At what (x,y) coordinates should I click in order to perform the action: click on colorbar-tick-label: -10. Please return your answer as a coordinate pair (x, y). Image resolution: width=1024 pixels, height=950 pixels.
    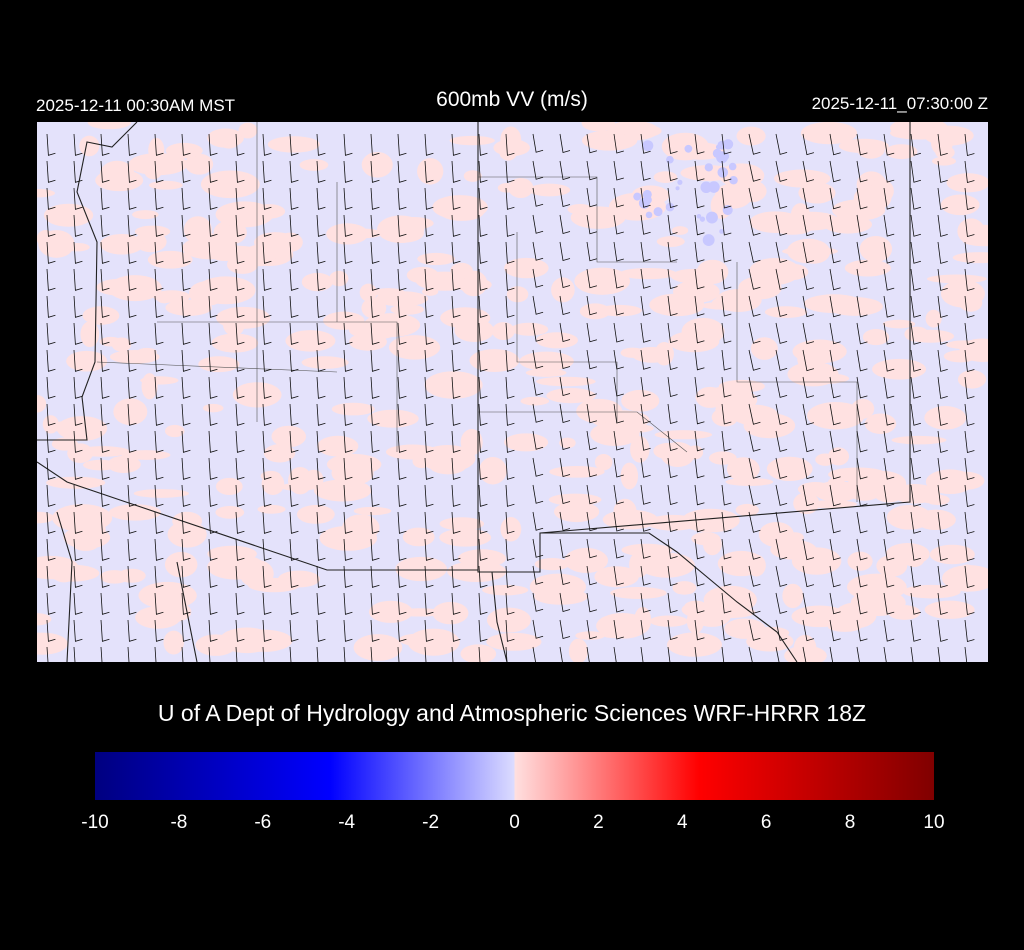
    Looking at the image, I should click on (95, 822).